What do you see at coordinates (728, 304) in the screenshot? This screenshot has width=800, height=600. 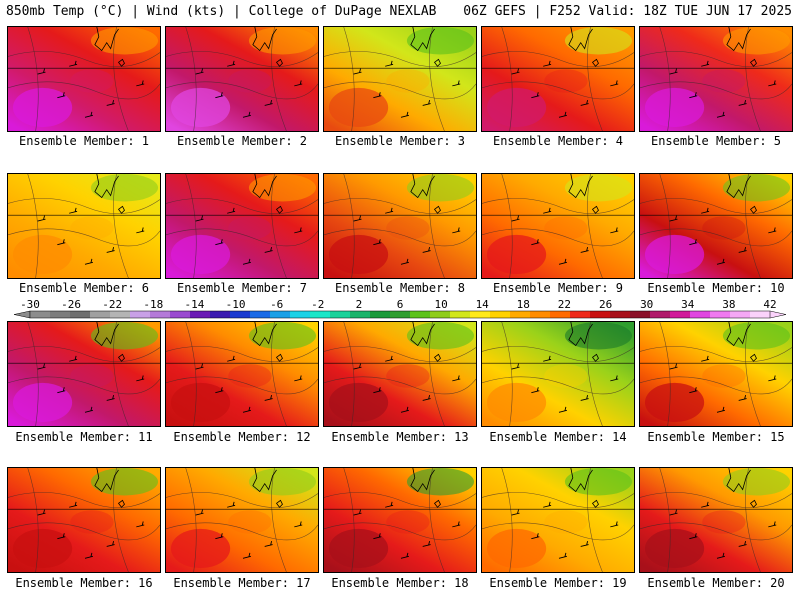 I see `colorbar-tick-label: 38` at bounding box center [728, 304].